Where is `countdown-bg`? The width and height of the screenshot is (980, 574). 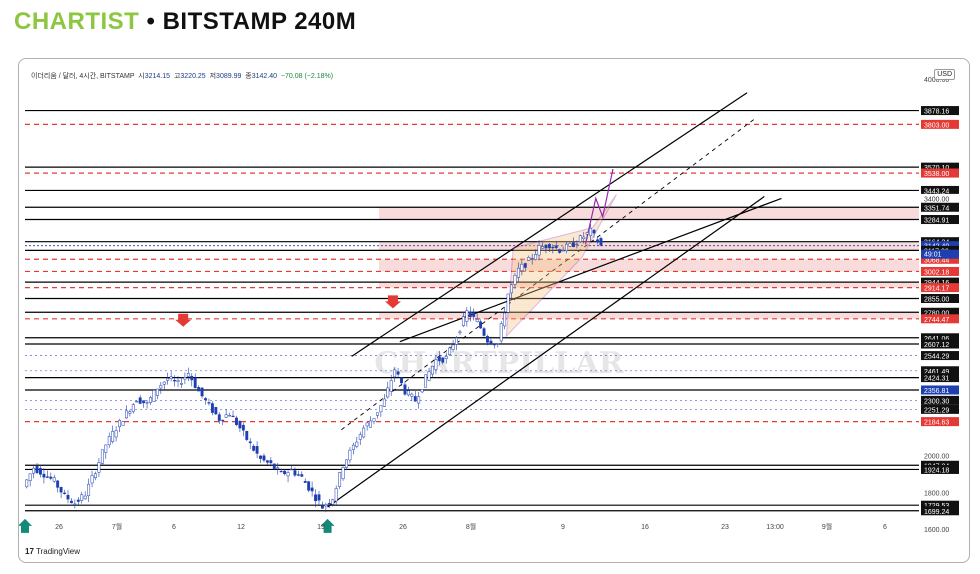
countdown-bg is located at coordinates (940, 254).